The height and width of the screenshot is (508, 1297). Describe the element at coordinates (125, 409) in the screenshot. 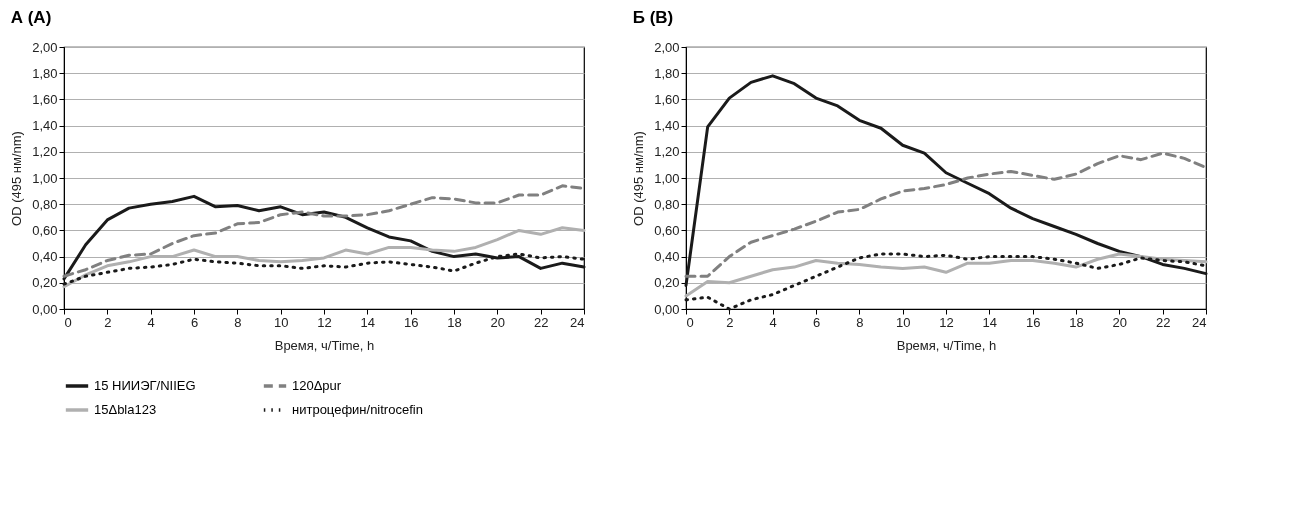

I see `legend-label: 15Δbla123` at that location.